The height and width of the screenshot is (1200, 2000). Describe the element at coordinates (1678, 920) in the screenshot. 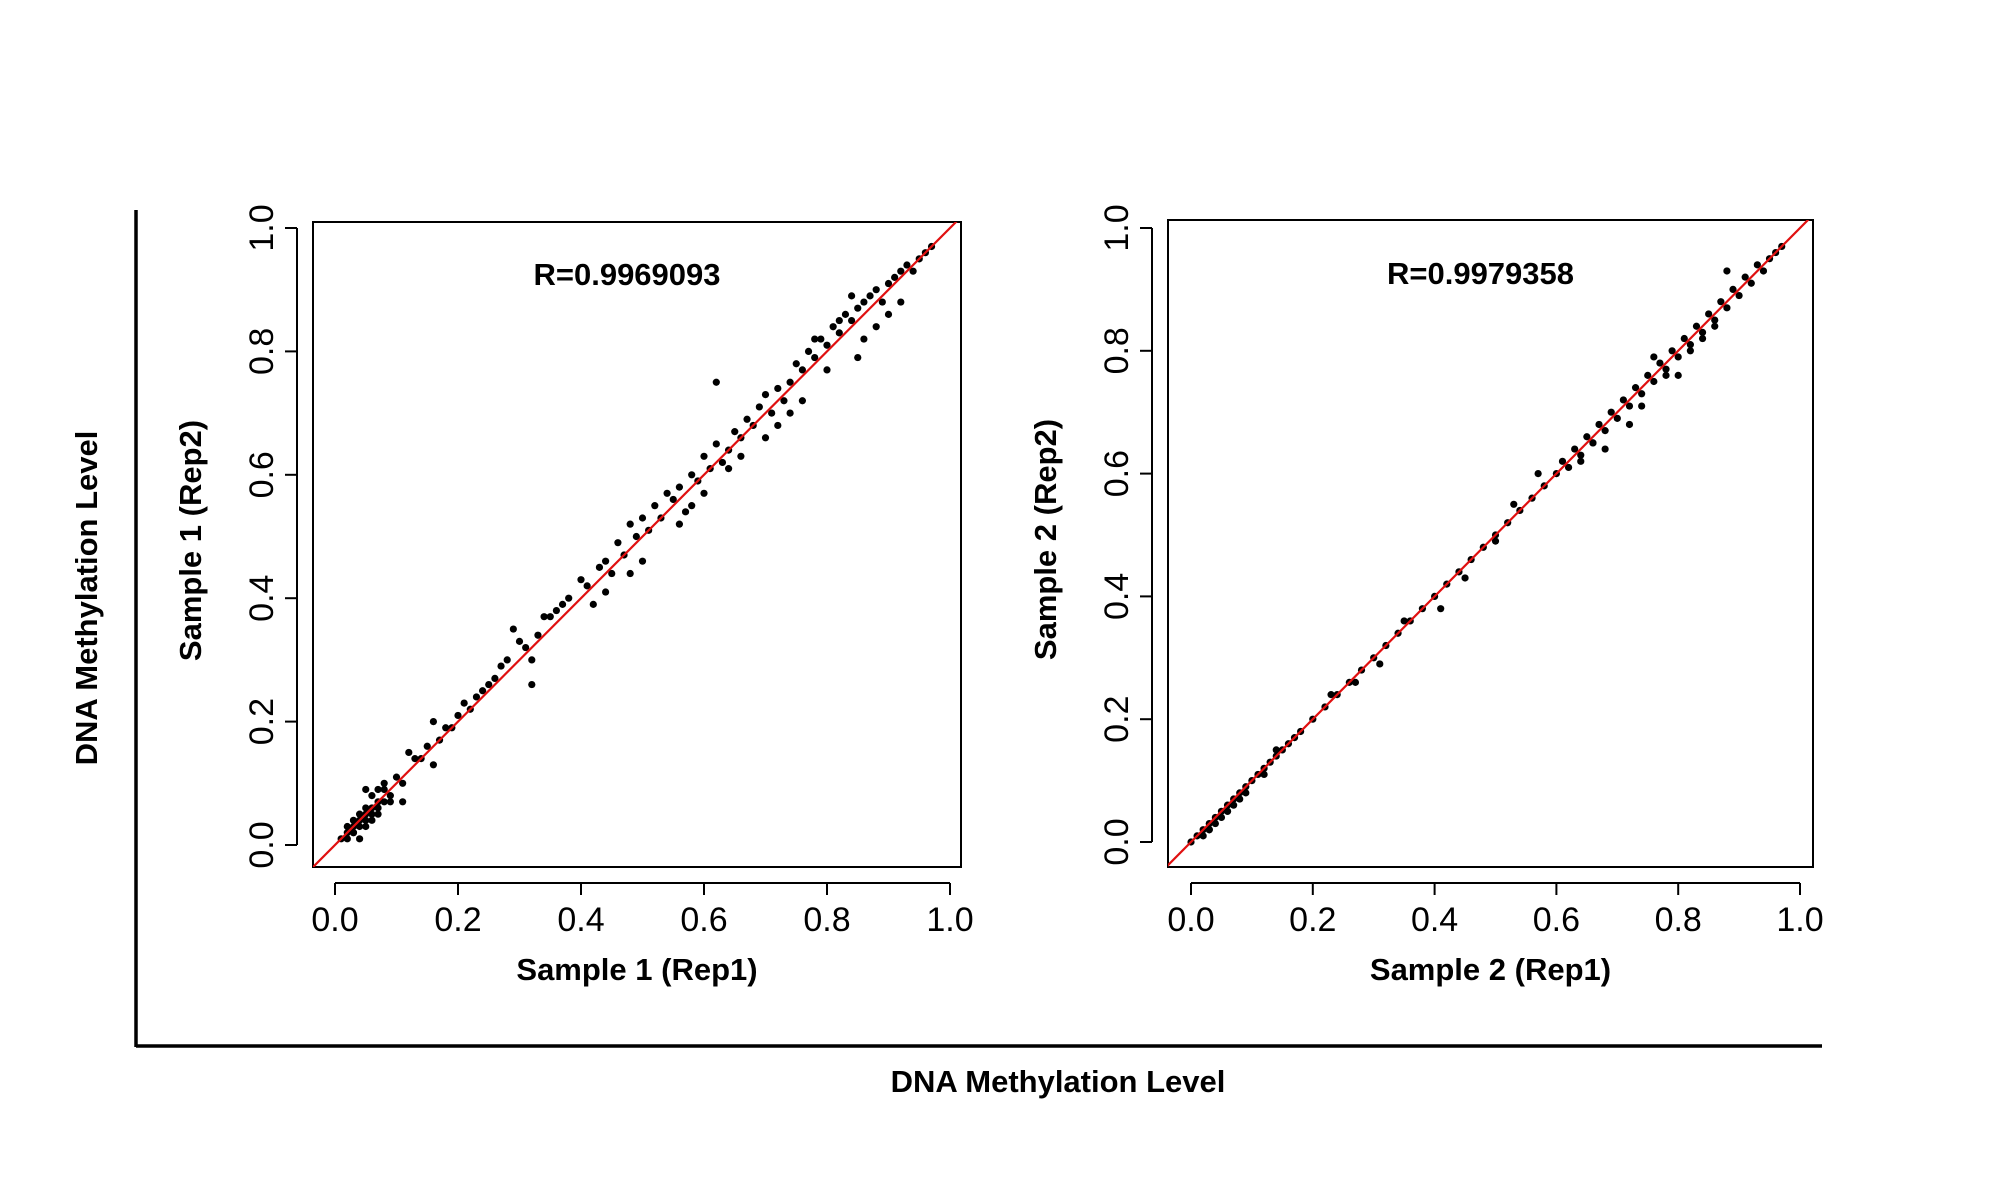

I see `x-tick-label: 0.8` at that location.